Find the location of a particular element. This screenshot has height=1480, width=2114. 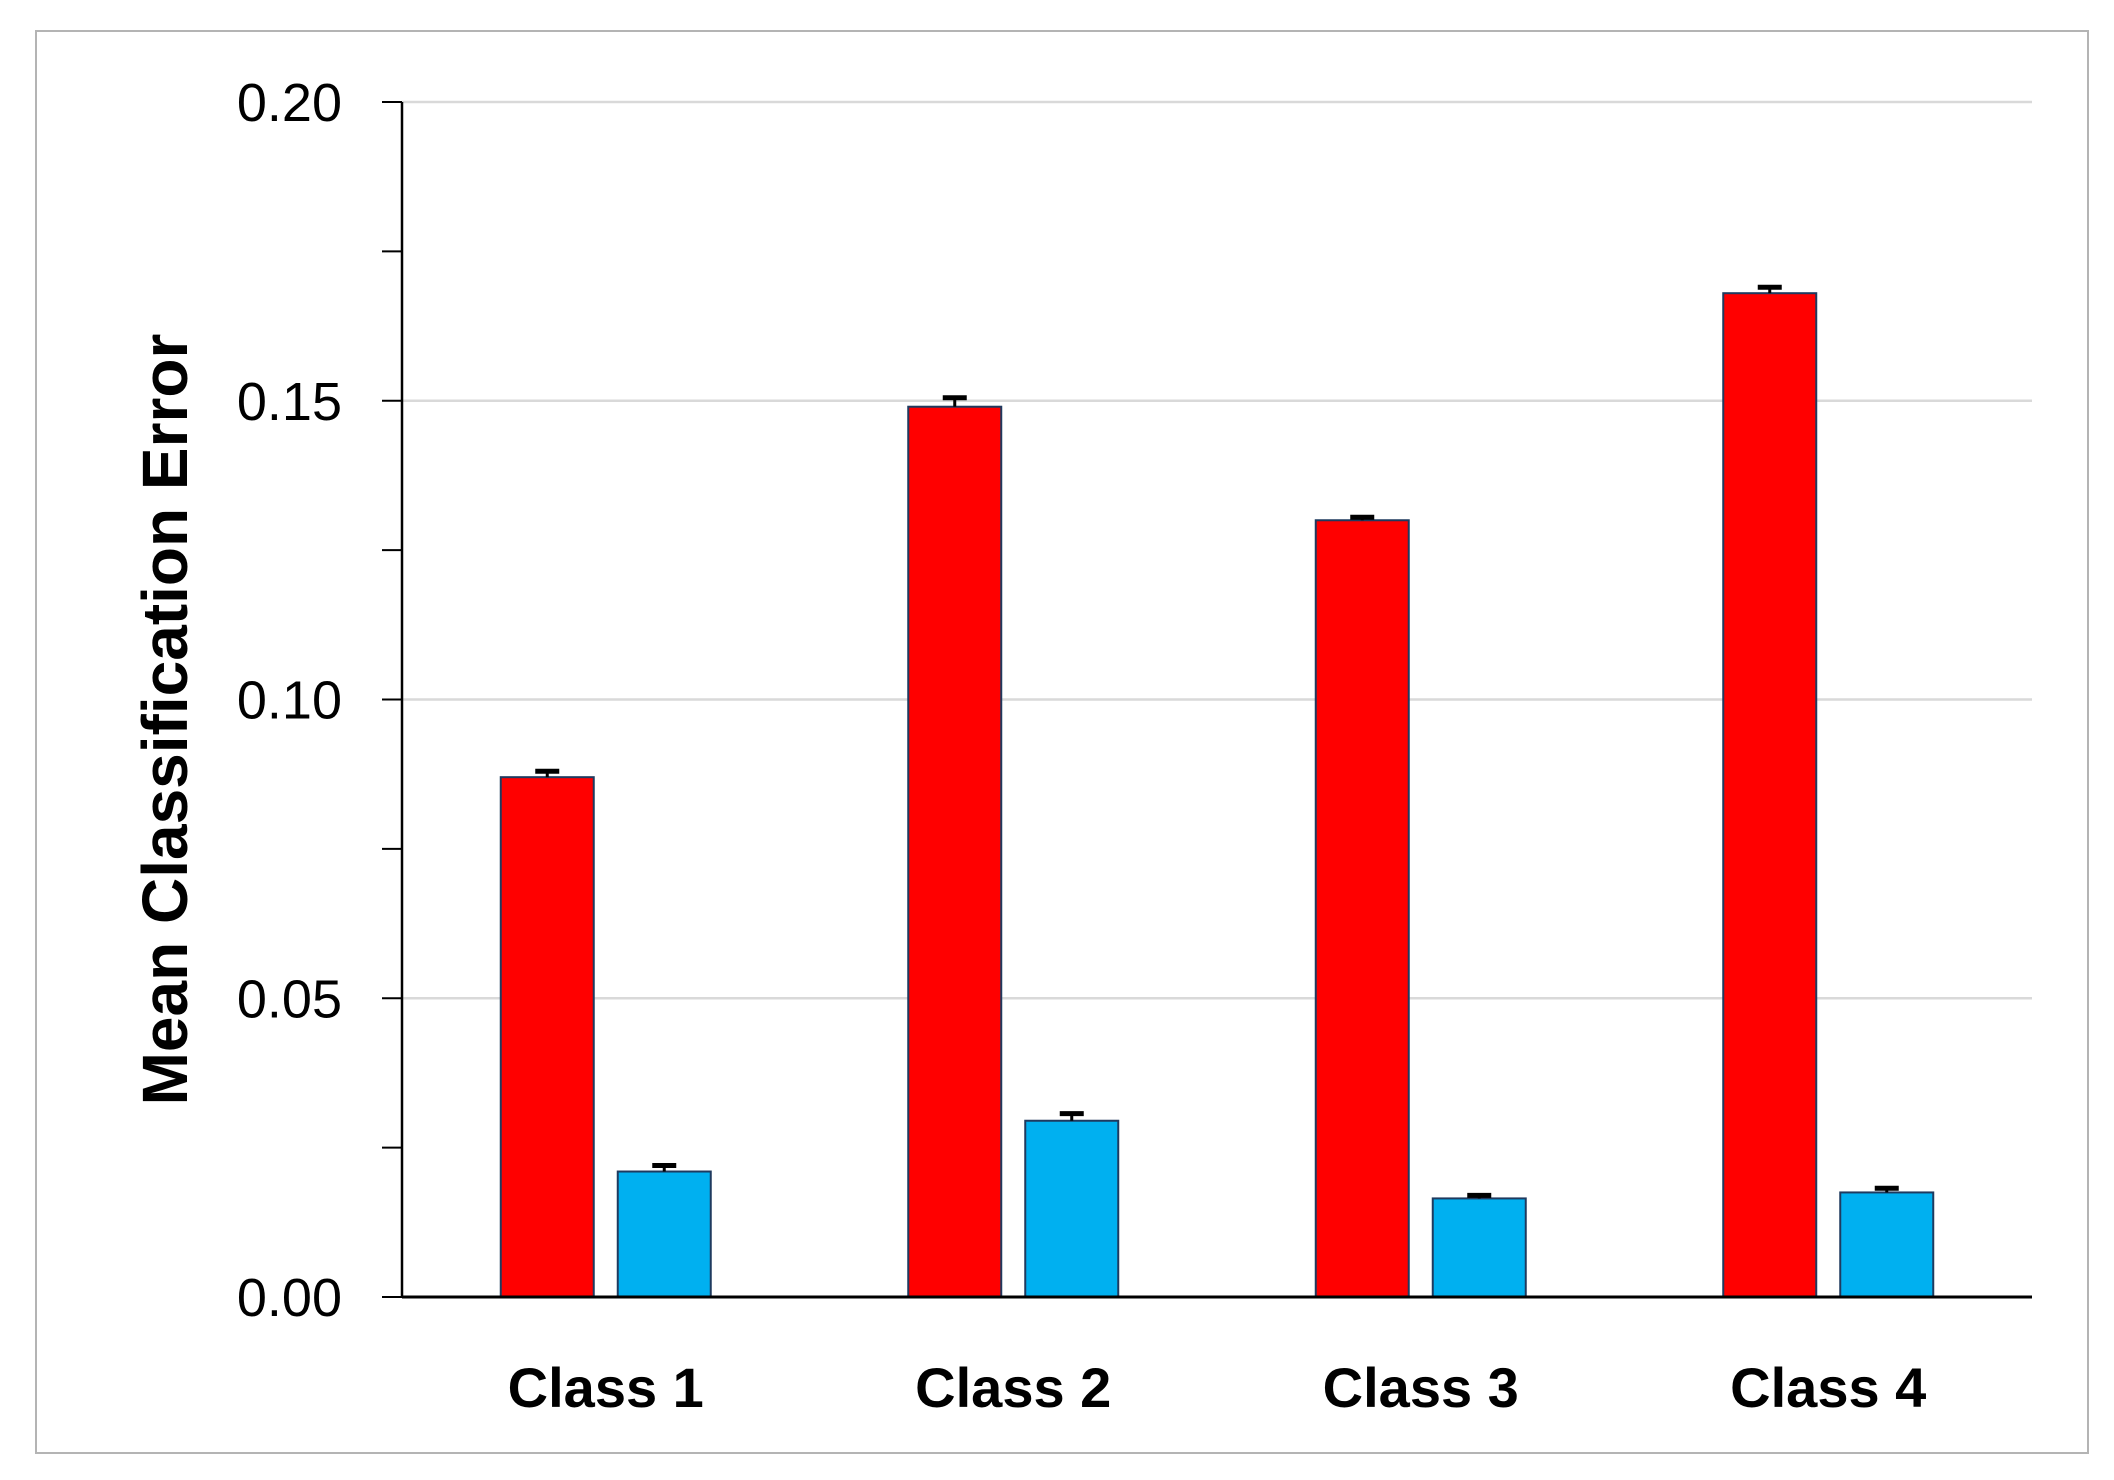

x-category-label: Class 2 is located at coordinates (1013, 1387).